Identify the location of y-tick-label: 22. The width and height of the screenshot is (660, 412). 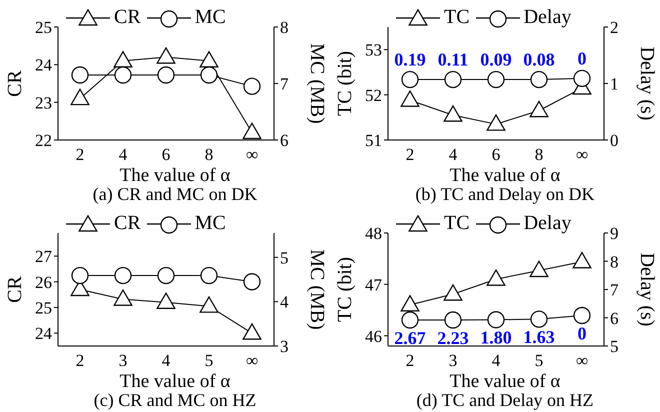
(43, 140).